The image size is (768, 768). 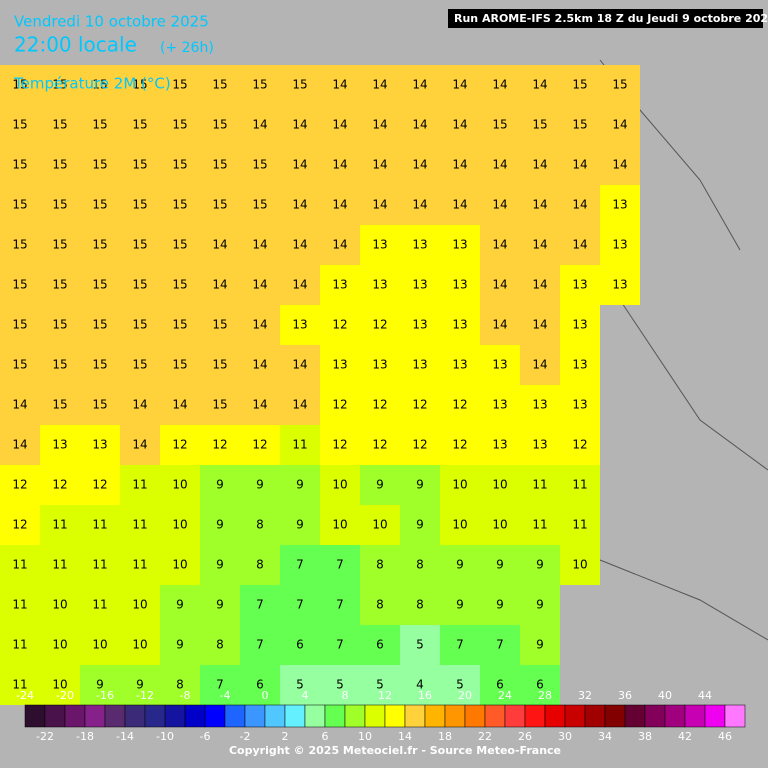 I want to click on scale-label-top: 24, so click(x=505, y=695).